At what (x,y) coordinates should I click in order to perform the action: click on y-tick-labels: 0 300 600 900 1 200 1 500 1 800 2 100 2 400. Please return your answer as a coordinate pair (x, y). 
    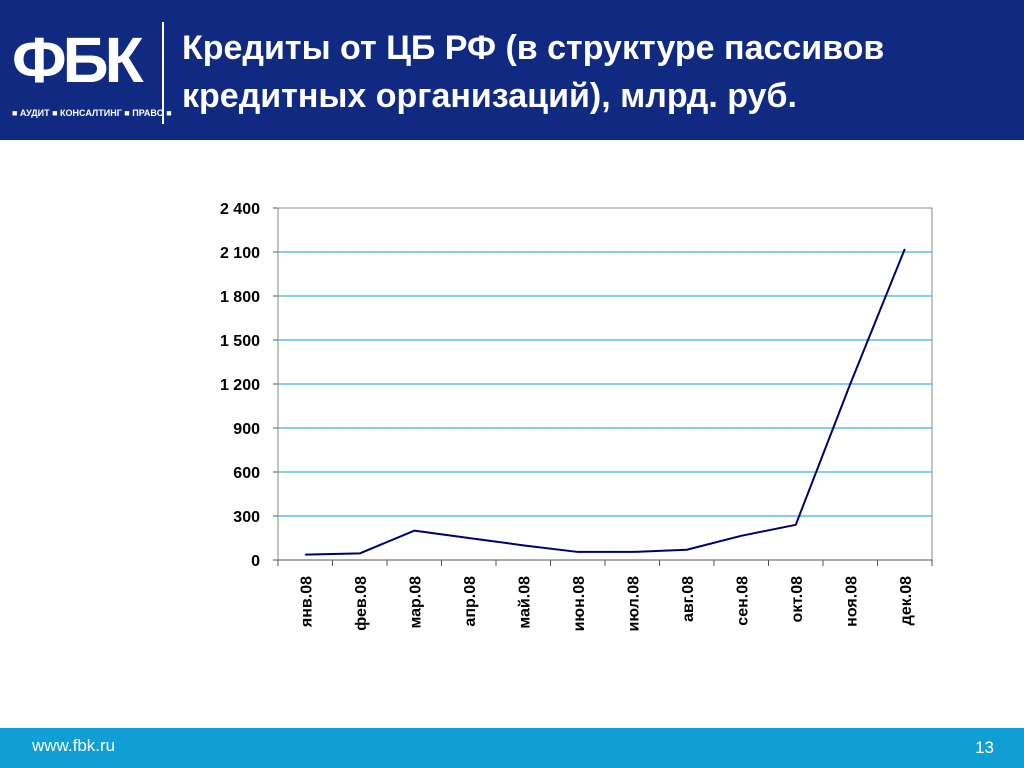
    Looking at the image, I should click on (240, 385).